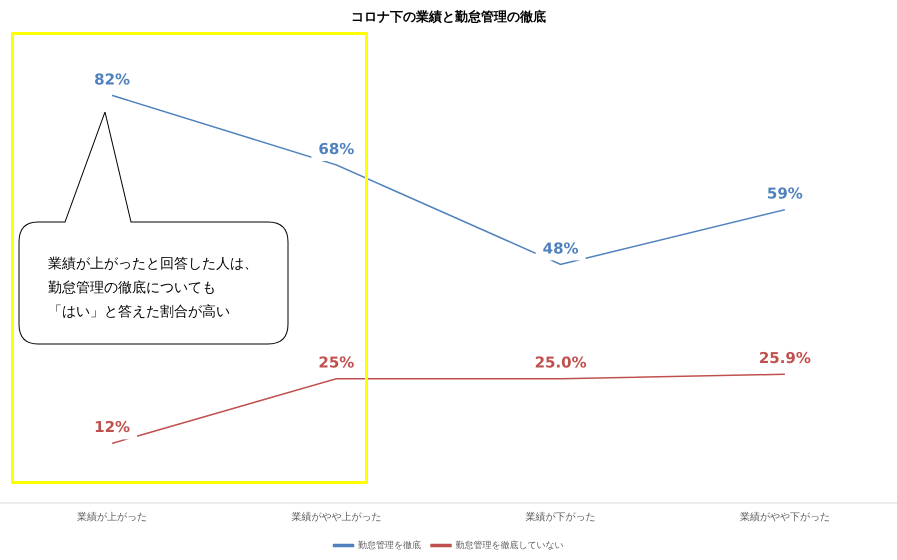 The width and height of the screenshot is (897, 560). Describe the element at coordinates (784, 358) in the screenshot. I see `data-label: 25.9%` at that location.